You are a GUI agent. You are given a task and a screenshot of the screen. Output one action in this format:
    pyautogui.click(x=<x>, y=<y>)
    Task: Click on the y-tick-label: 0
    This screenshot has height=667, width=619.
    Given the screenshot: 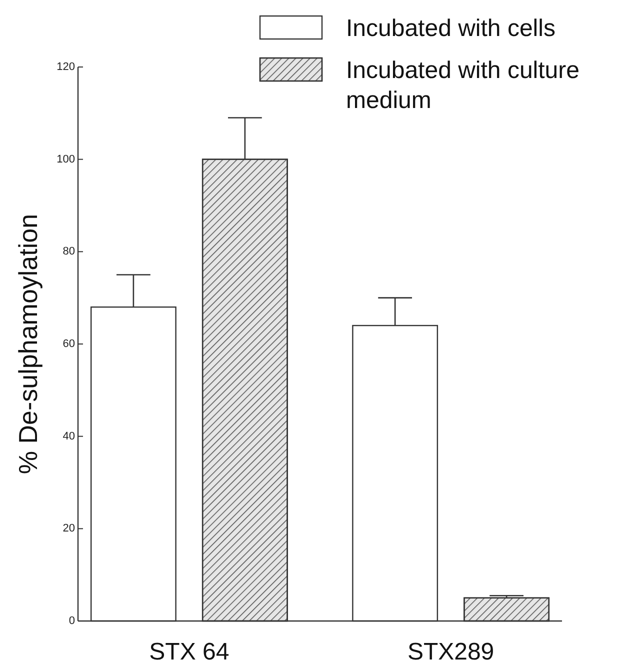 What is the action you would take?
    pyautogui.click(x=71, y=621)
    